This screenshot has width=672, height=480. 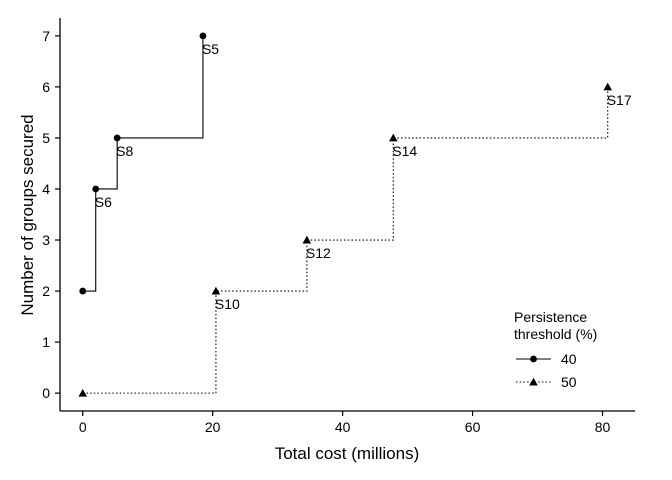 I want to click on y-tick-label: 3, so click(x=46, y=240).